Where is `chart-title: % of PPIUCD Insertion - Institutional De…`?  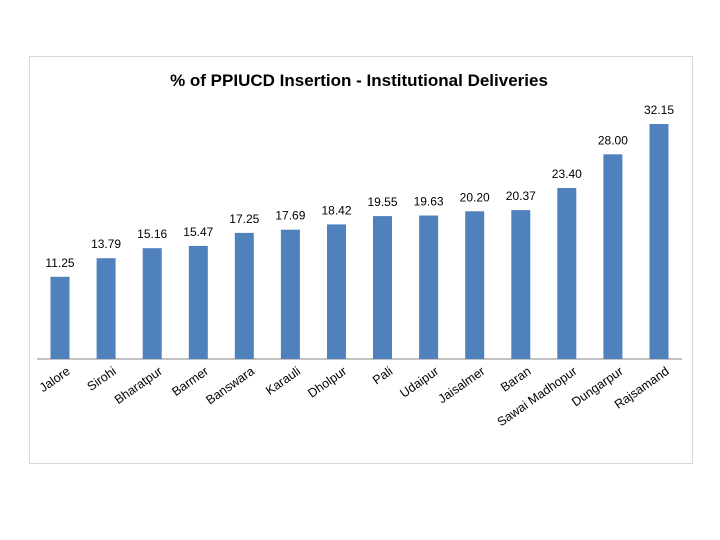
chart-title: % of PPIUCD Insertion - Institutional De… is located at coordinates (359, 80).